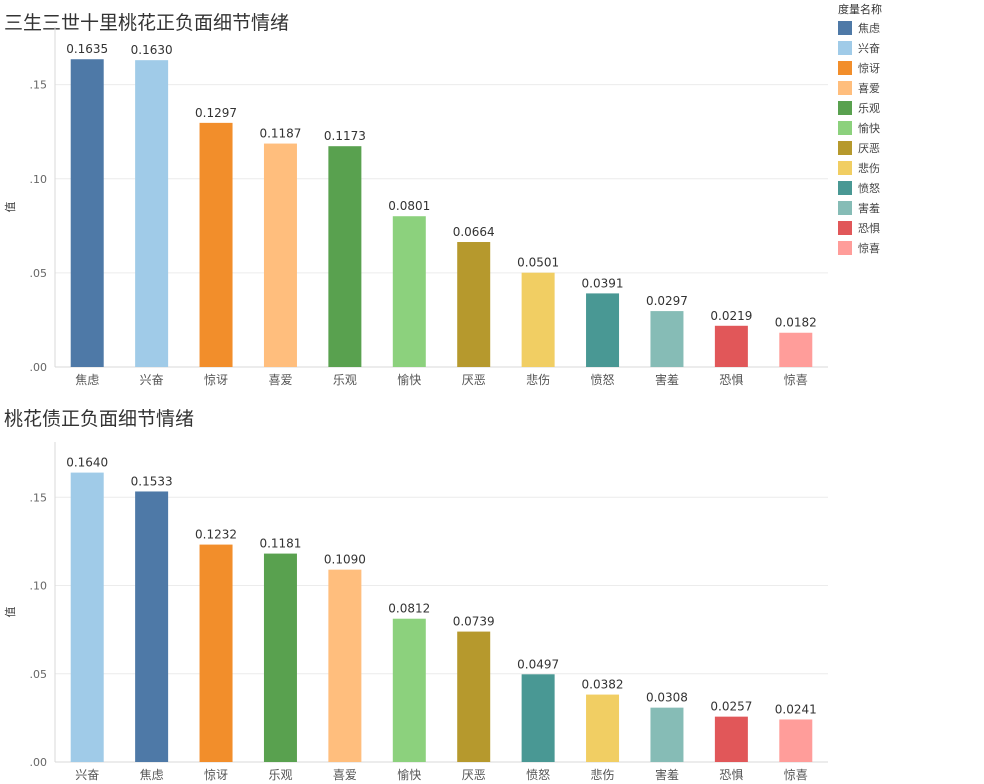  What do you see at coordinates (731, 707) in the screenshot?
I see `data-label: 0.0257` at bounding box center [731, 707].